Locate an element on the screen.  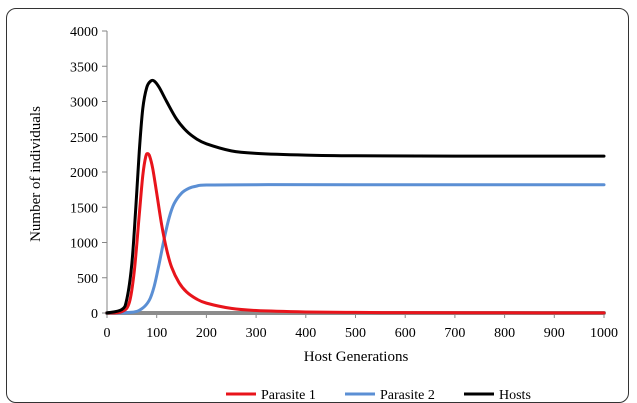
legend-label: Parasite 2 is located at coordinates (407, 395).